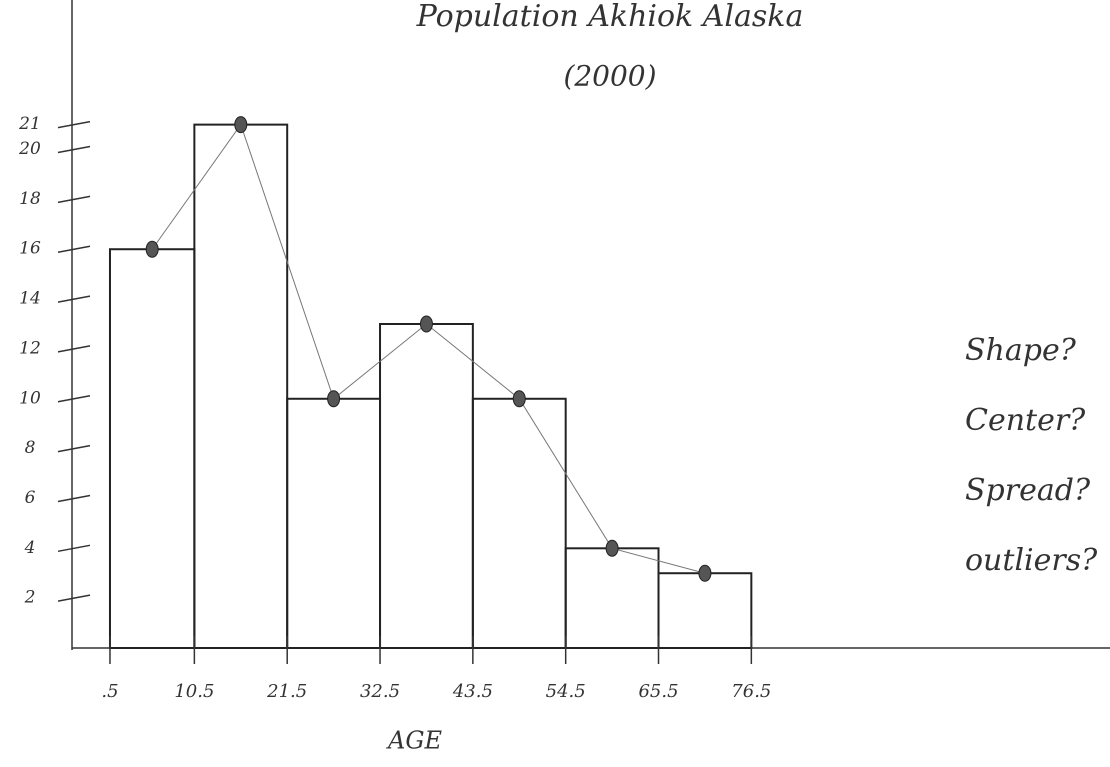 The image size is (1110, 767). I want to click on x-tick-label: 54.5, so click(566, 691).